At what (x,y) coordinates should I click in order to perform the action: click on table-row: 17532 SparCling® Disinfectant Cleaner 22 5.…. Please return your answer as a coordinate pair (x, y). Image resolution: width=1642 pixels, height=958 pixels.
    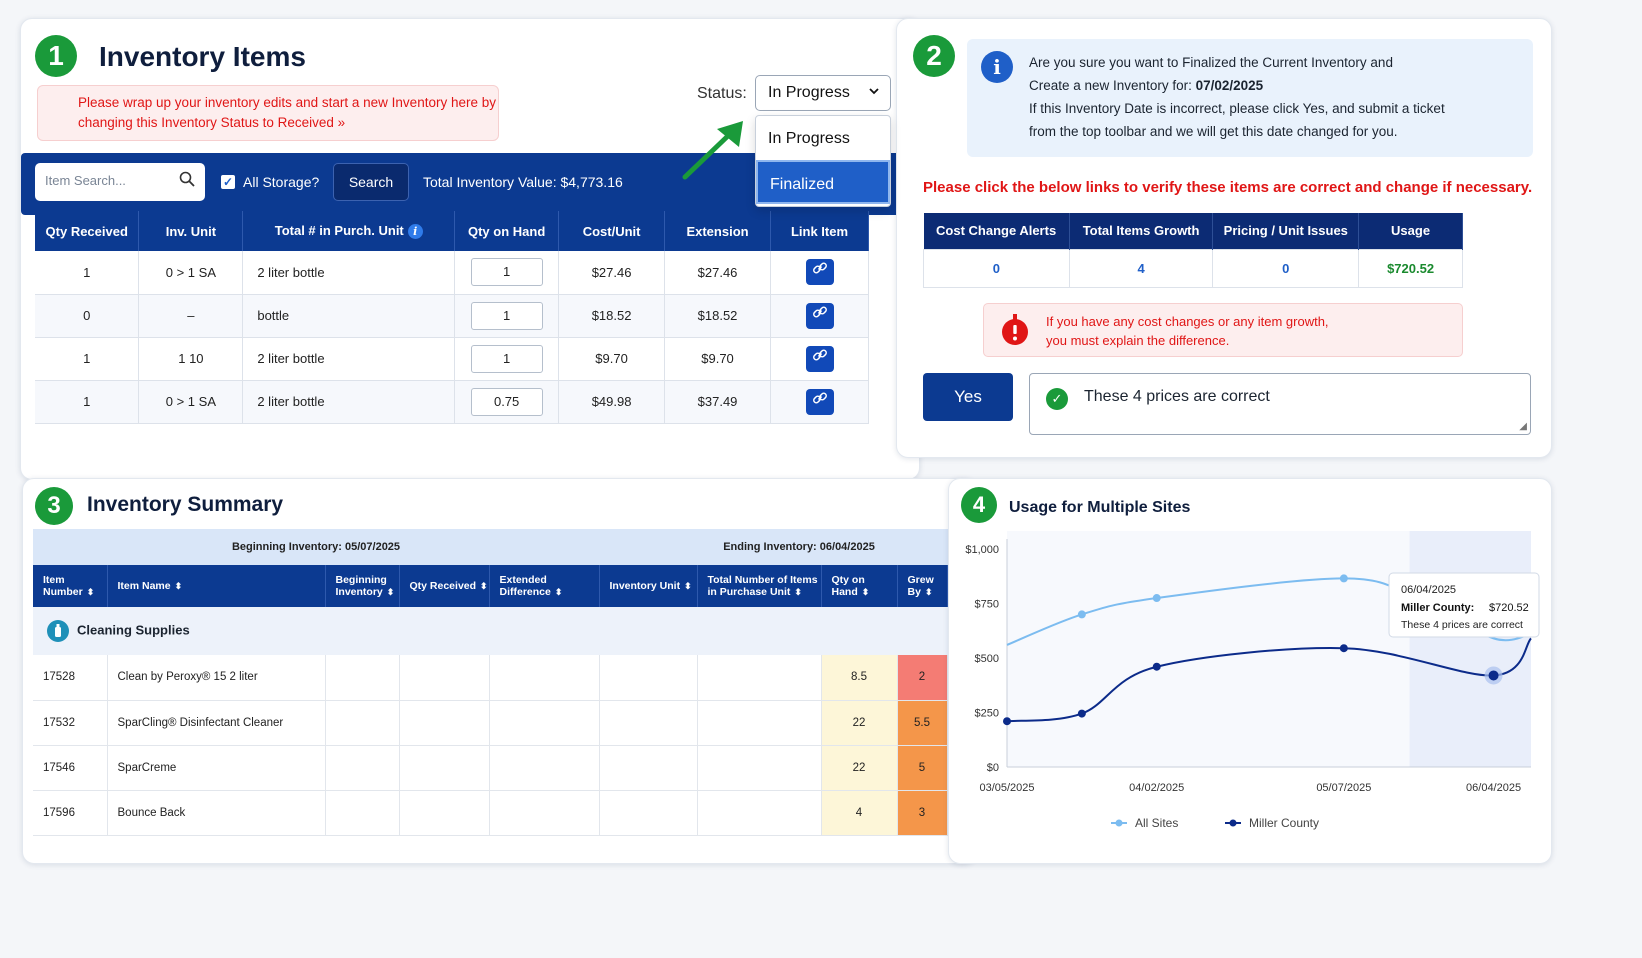
    Looking at the image, I should click on (516, 723).